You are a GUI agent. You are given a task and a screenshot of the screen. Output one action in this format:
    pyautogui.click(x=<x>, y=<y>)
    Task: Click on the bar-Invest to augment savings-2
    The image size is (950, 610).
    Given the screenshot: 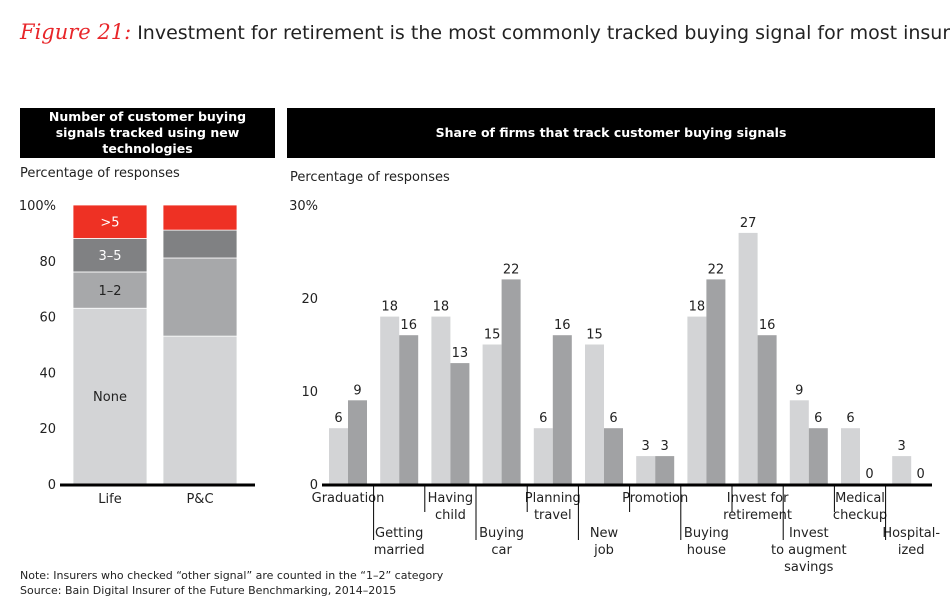 What is the action you would take?
    pyautogui.click(x=818, y=456)
    